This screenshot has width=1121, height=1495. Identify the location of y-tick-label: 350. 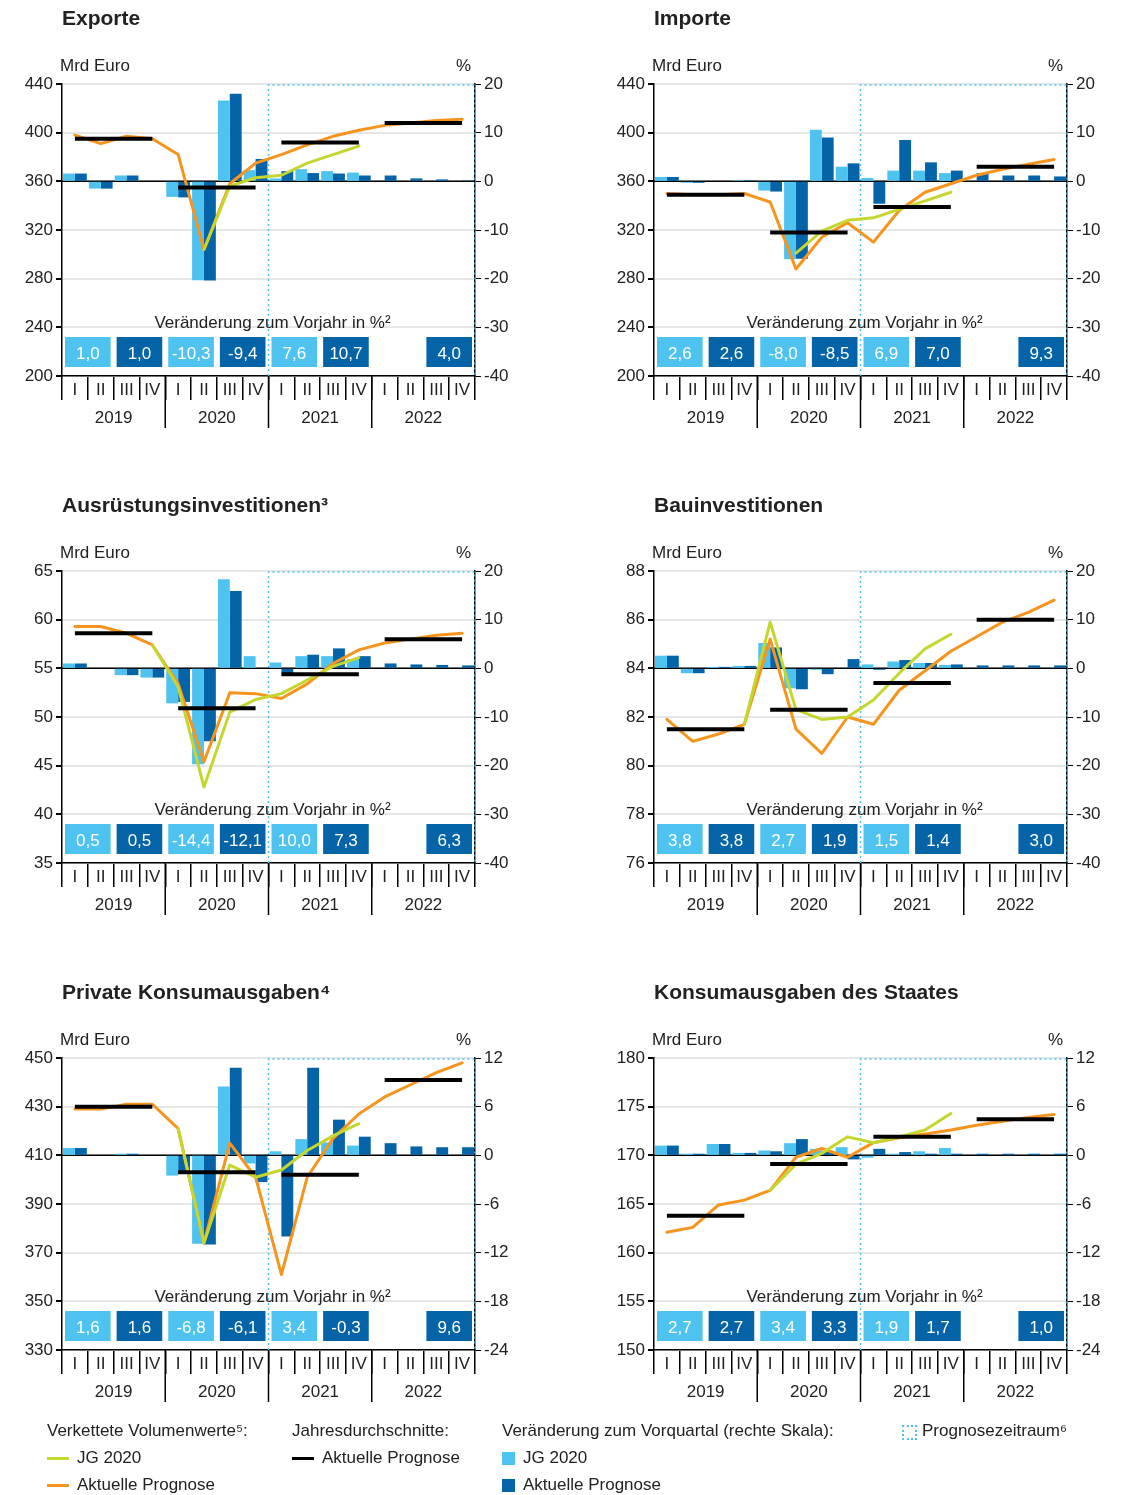
(38, 1301).